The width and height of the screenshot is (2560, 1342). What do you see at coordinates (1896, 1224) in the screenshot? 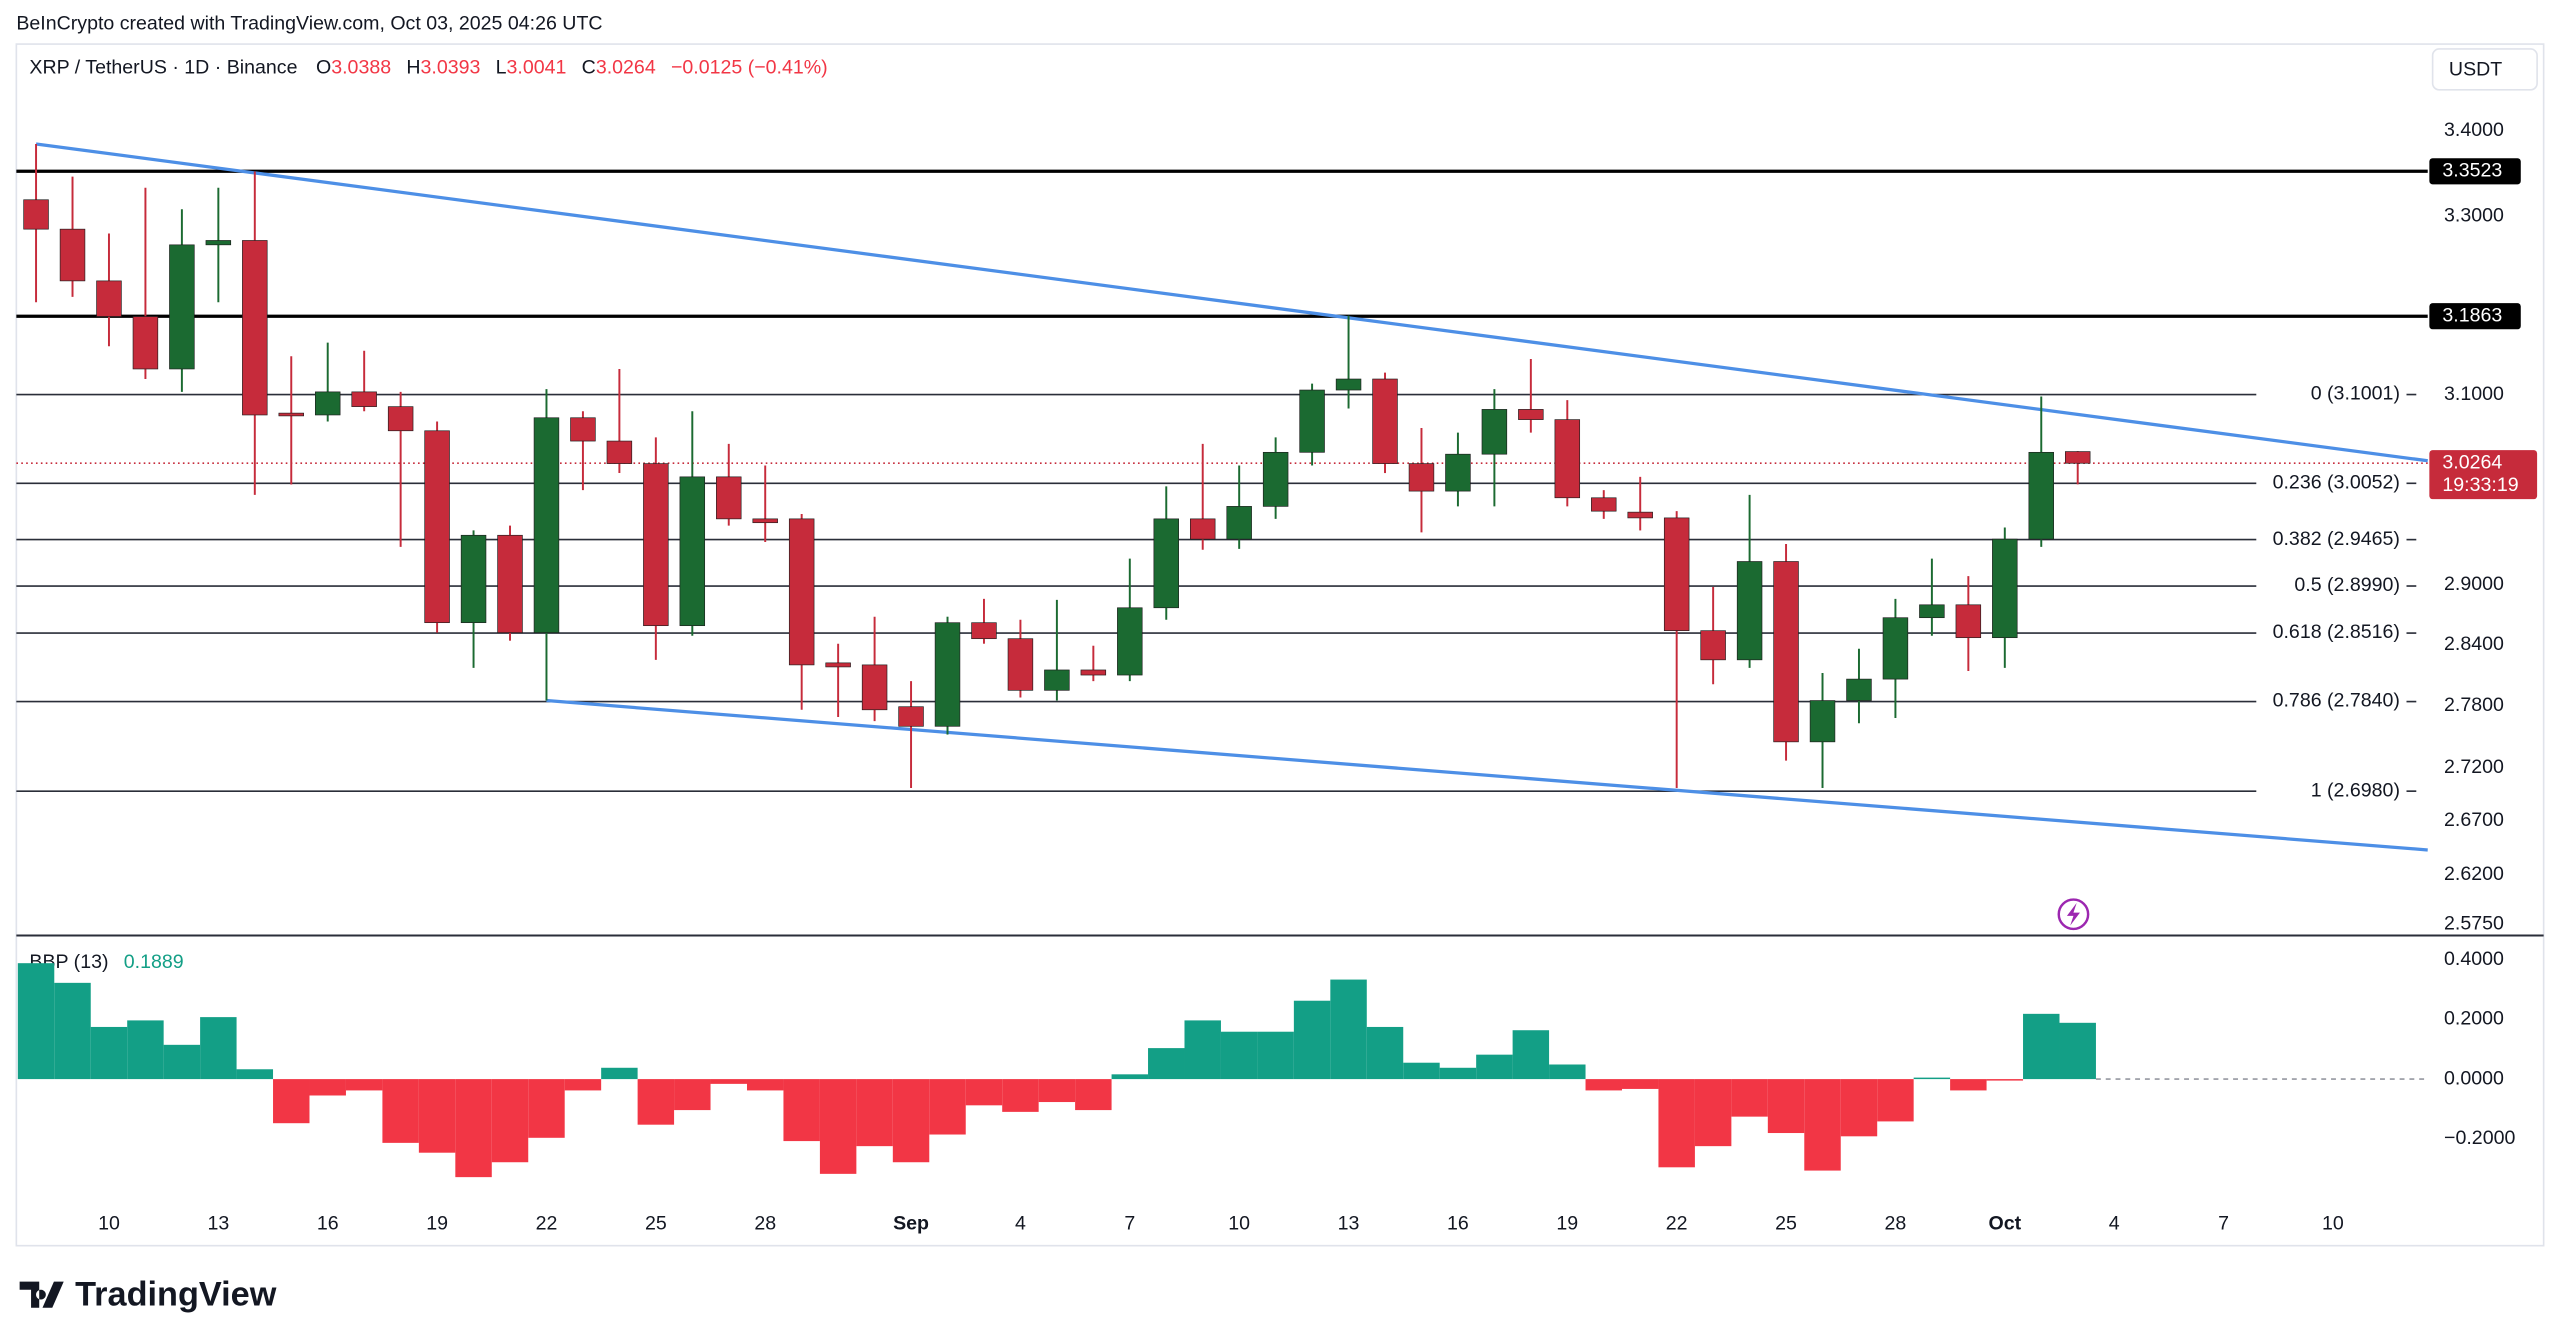
I see `x-tick-label: 28` at bounding box center [1896, 1224].